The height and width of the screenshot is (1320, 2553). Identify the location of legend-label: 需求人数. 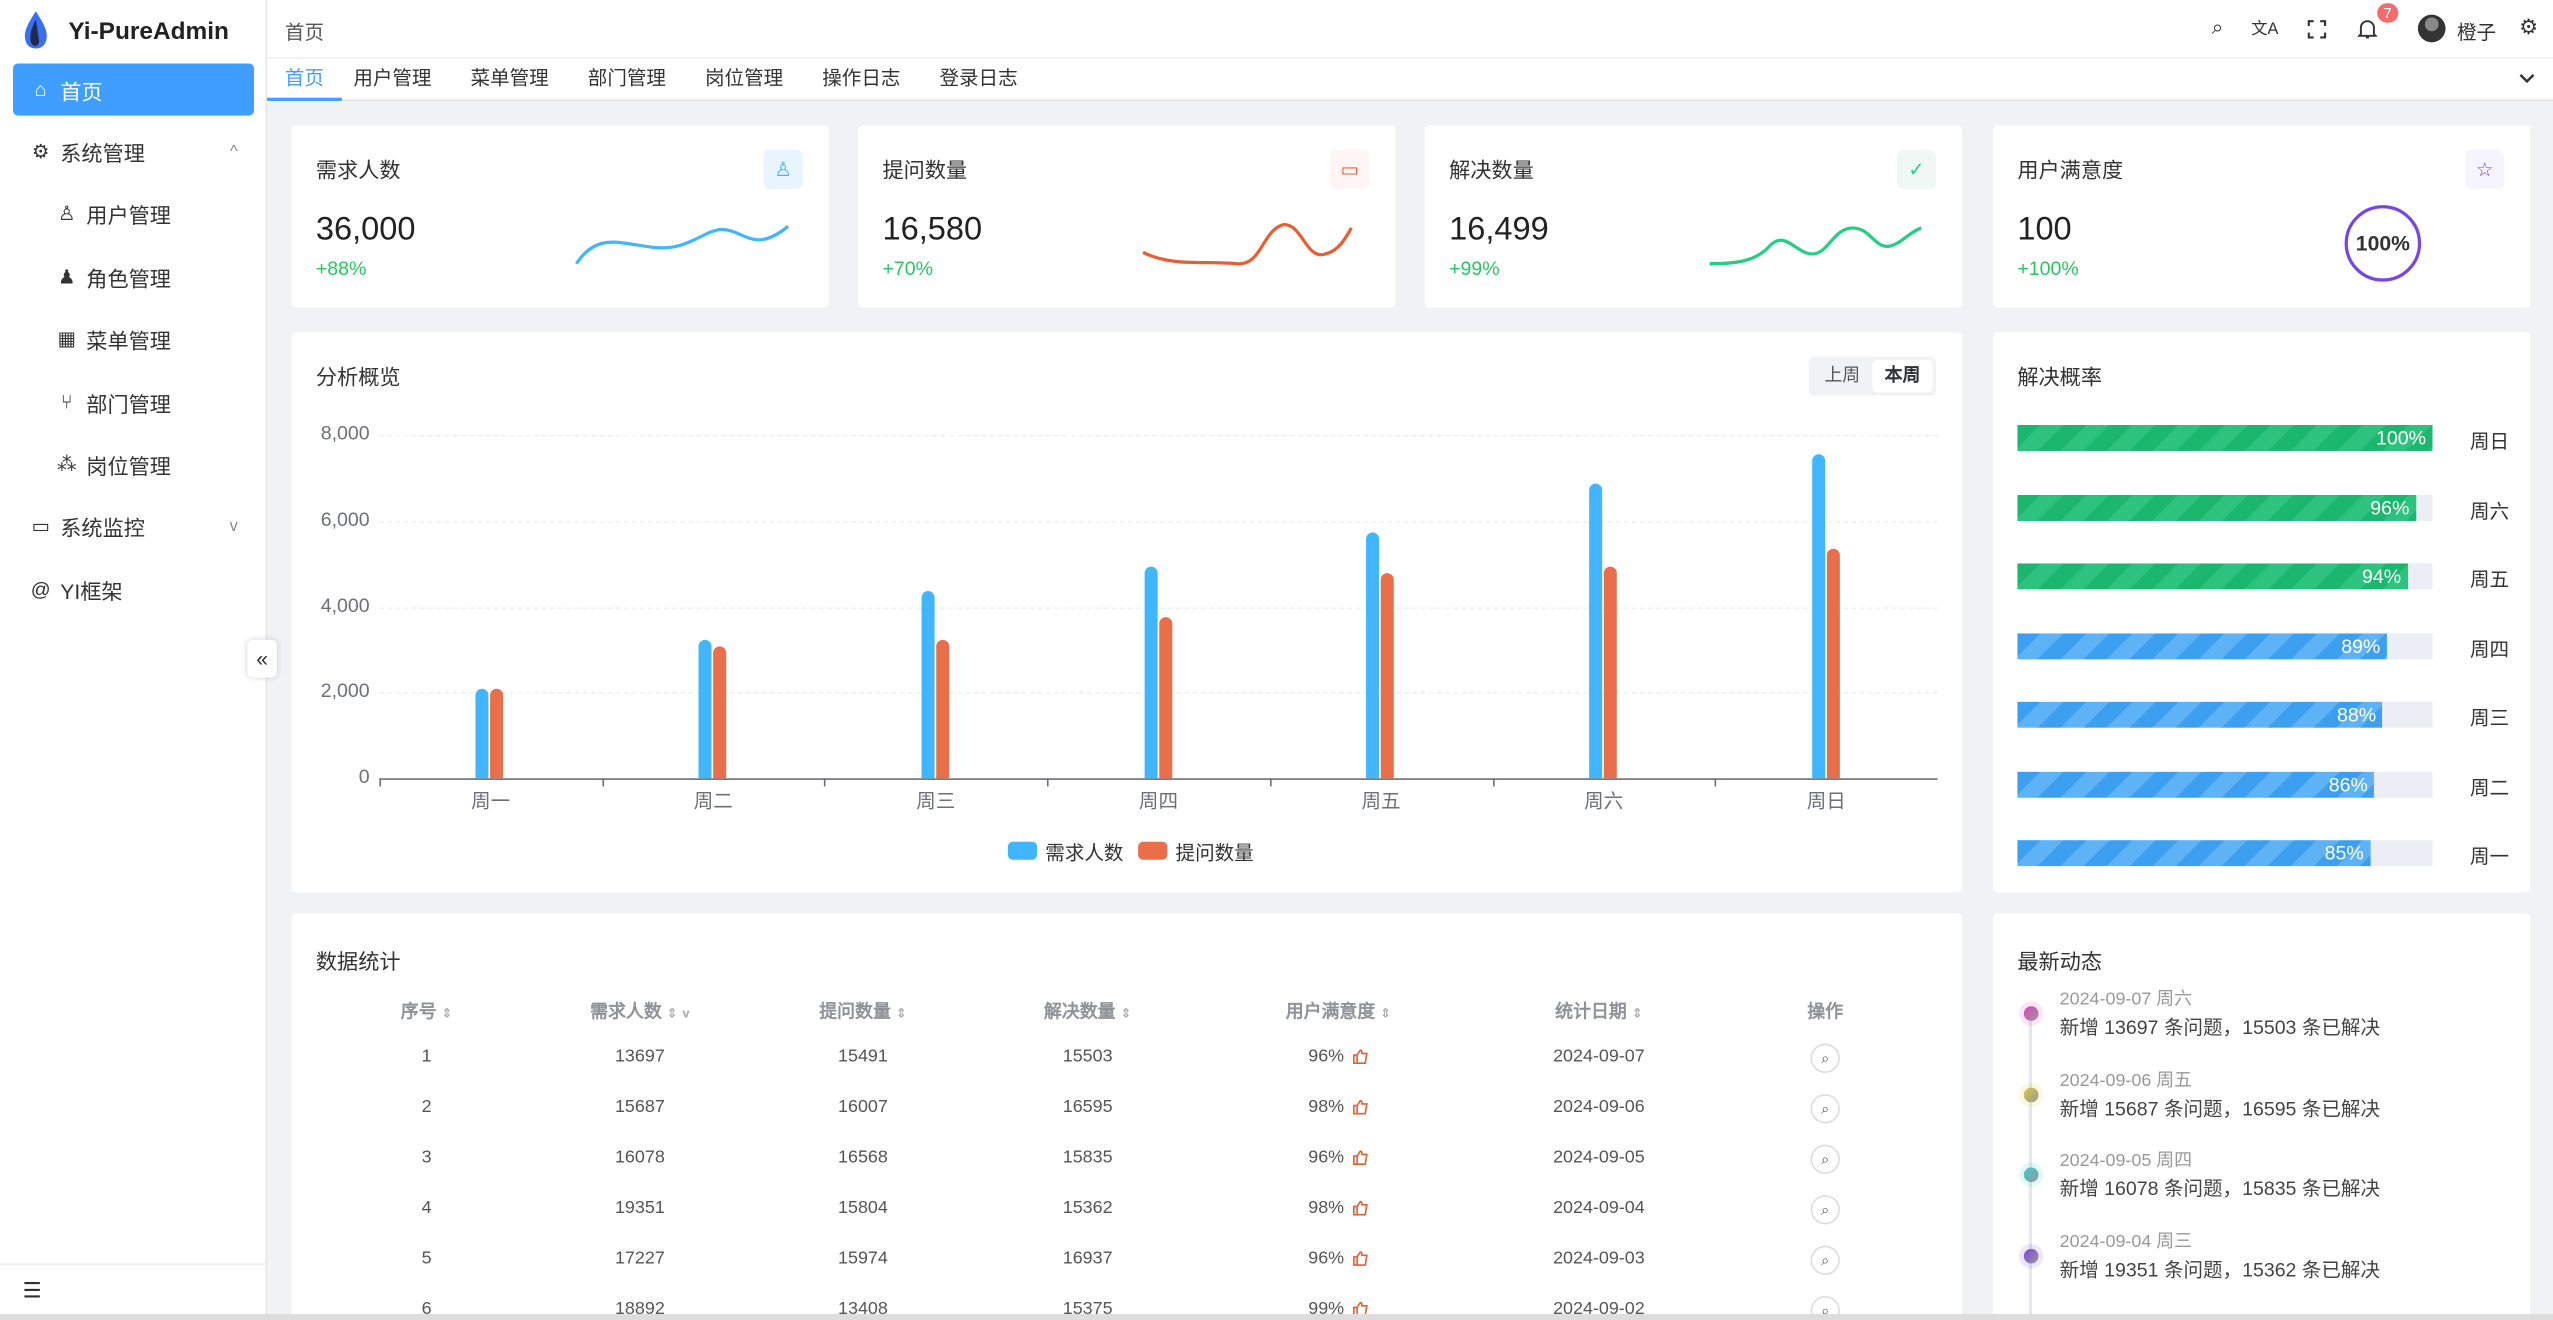
(1084, 853).